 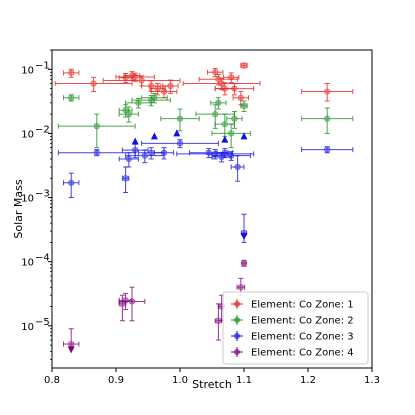 What do you see at coordinates (36, 204) in the screenshot?
I see `y-axis: 10−510−410−310−210−1` at bounding box center [36, 204].